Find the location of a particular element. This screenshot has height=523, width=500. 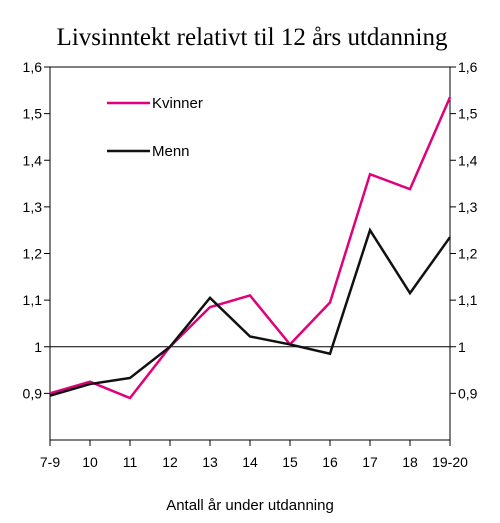

x-tick-label: 18 is located at coordinates (410, 462).